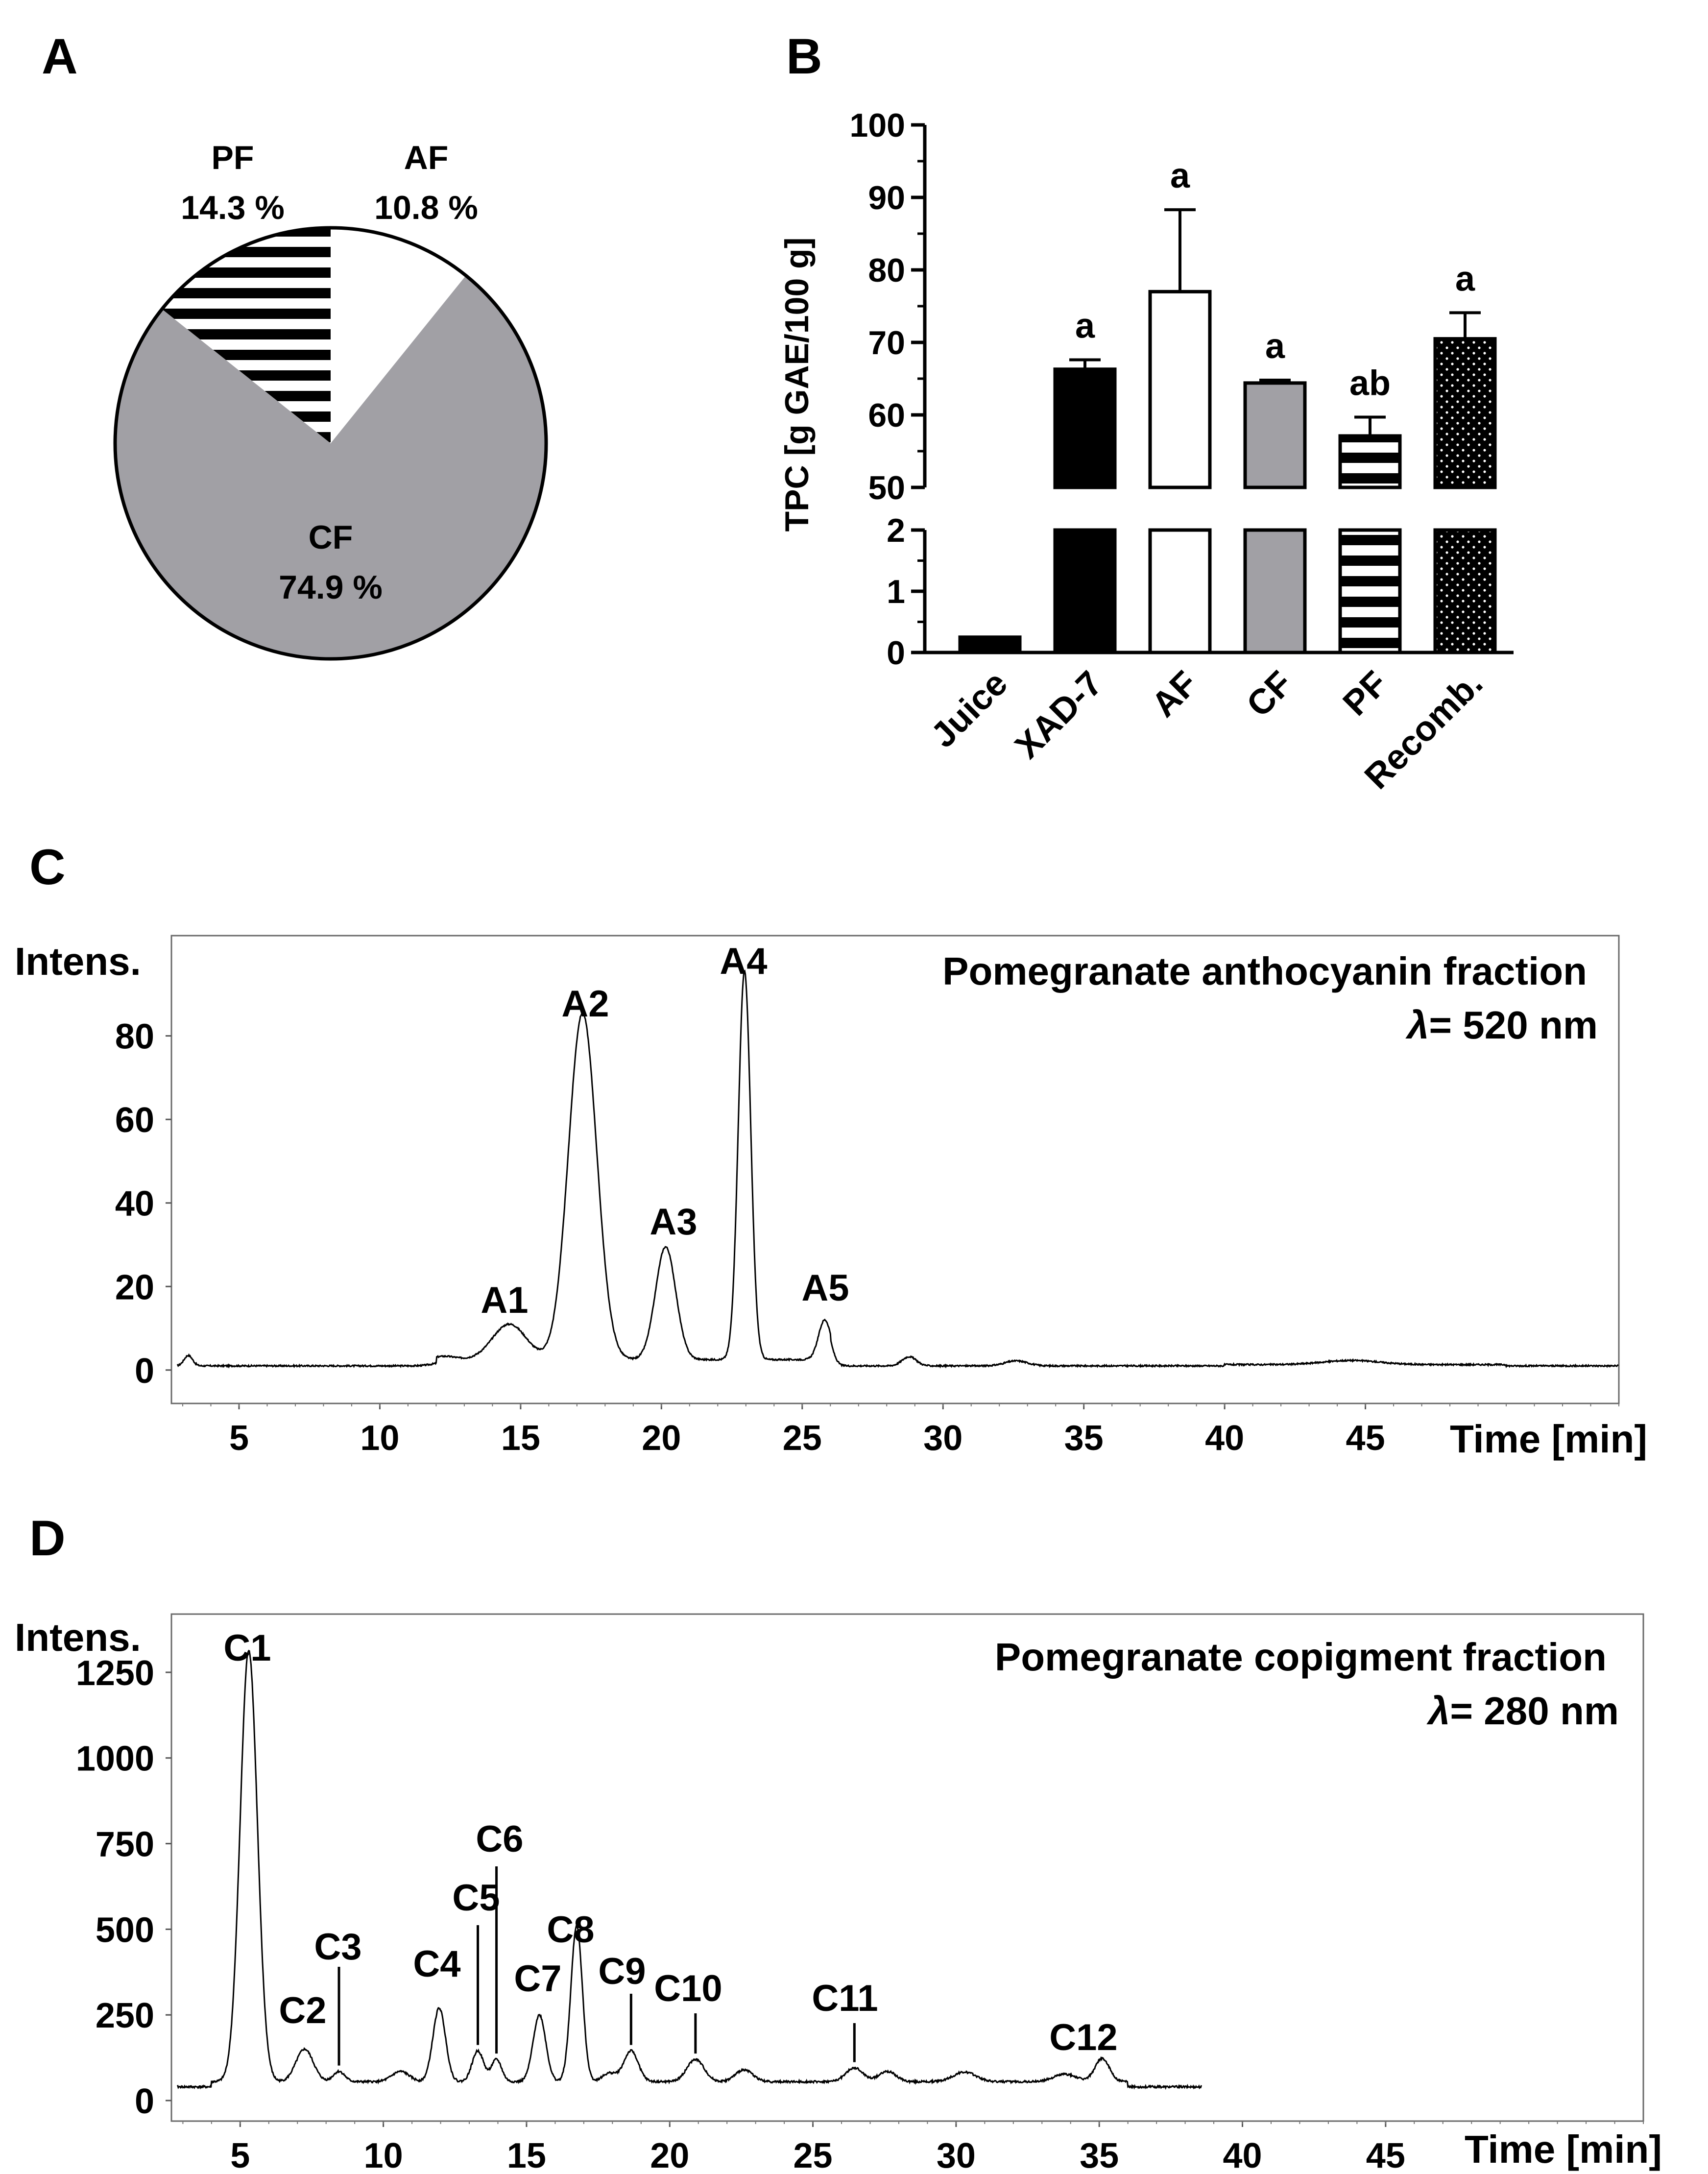  What do you see at coordinates (125, 2015) in the screenshot?
I see `chrom-d-y-tick-label: 250` at bounding box center [125, 2015].